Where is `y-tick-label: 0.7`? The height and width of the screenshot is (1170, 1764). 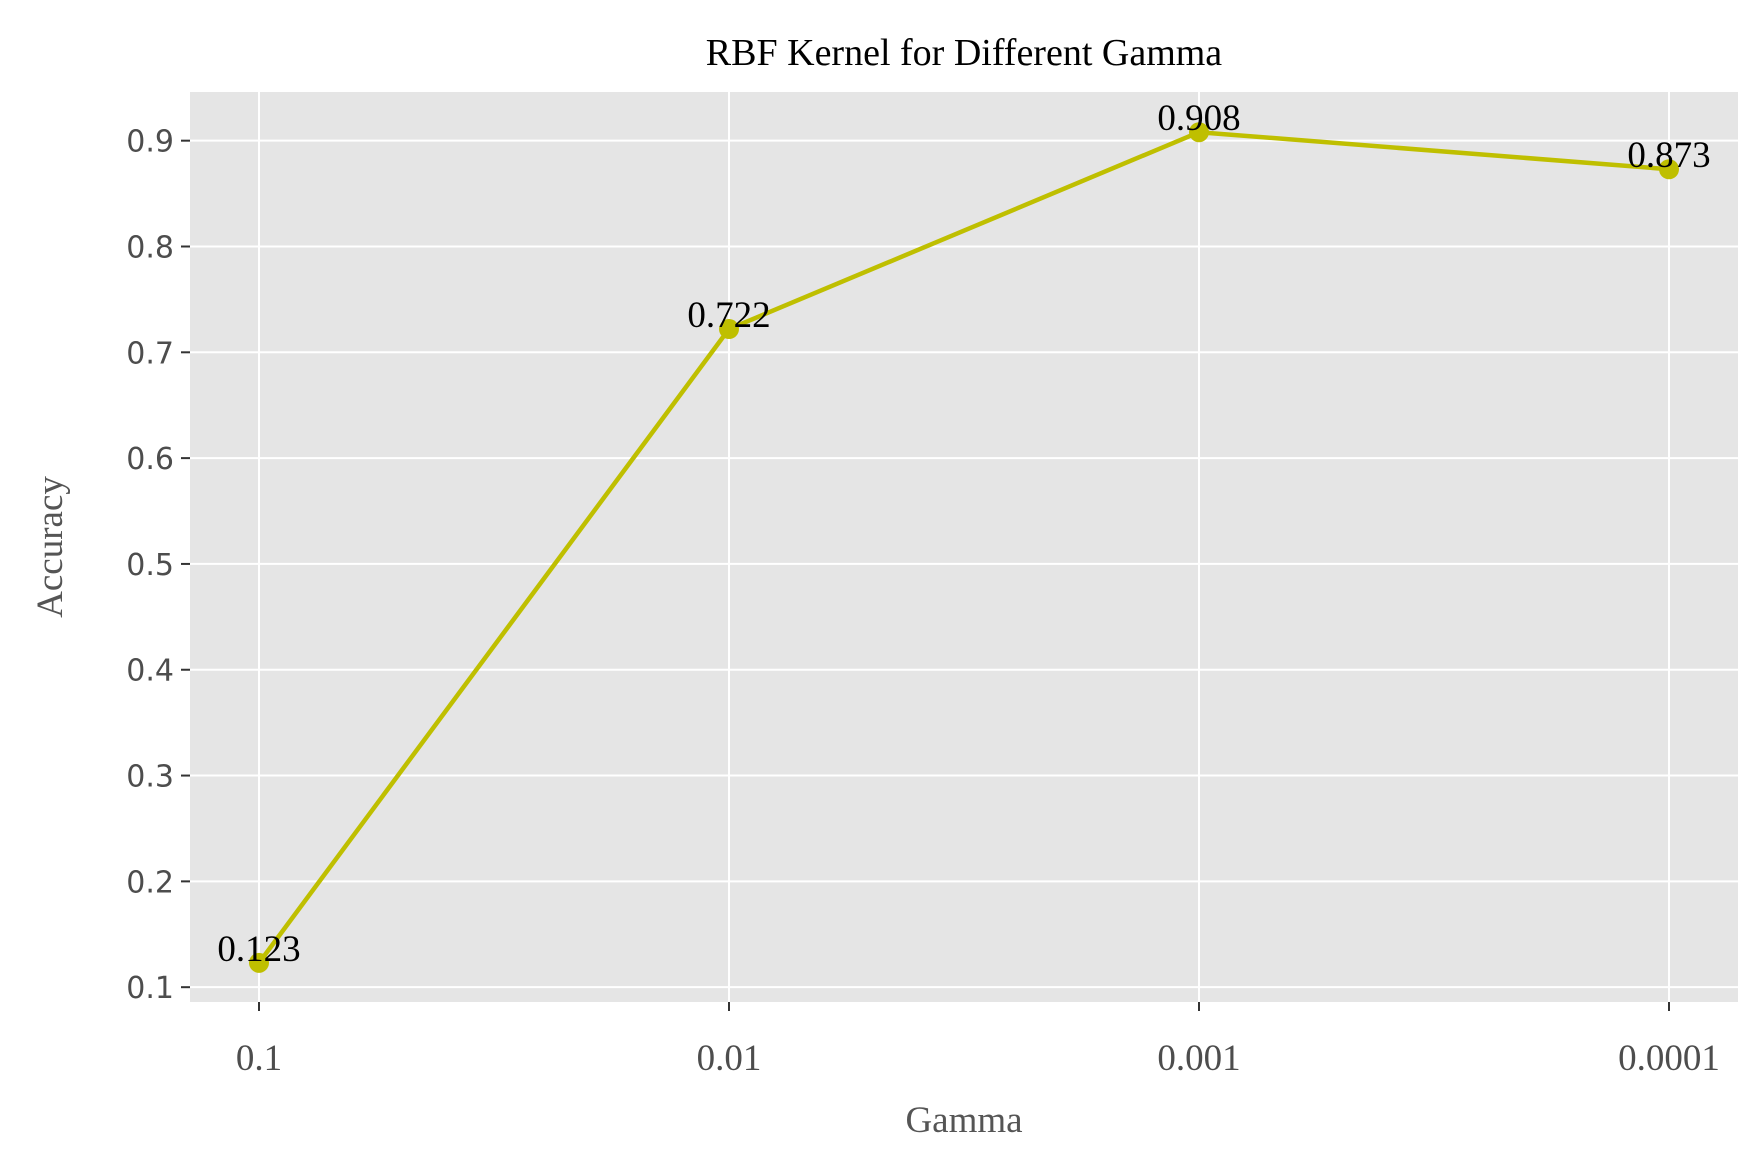
y-tick-label: 0.7 is located at coordinates (150, 353).